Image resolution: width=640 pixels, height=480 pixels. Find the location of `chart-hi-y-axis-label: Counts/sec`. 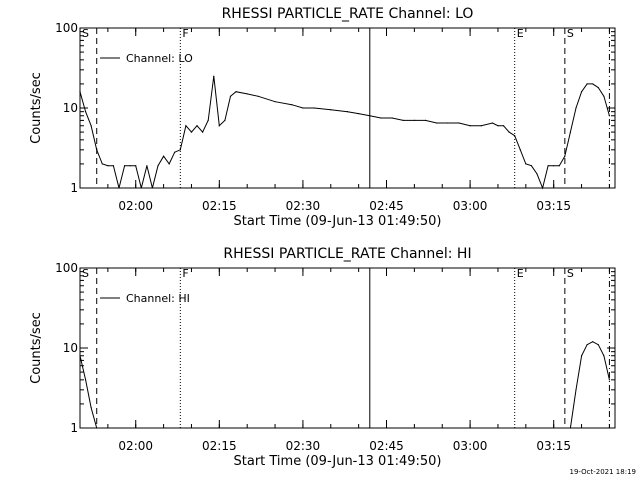

chart-hi-y-axis-label: Counts/sec is located at coordinates (36, 348).